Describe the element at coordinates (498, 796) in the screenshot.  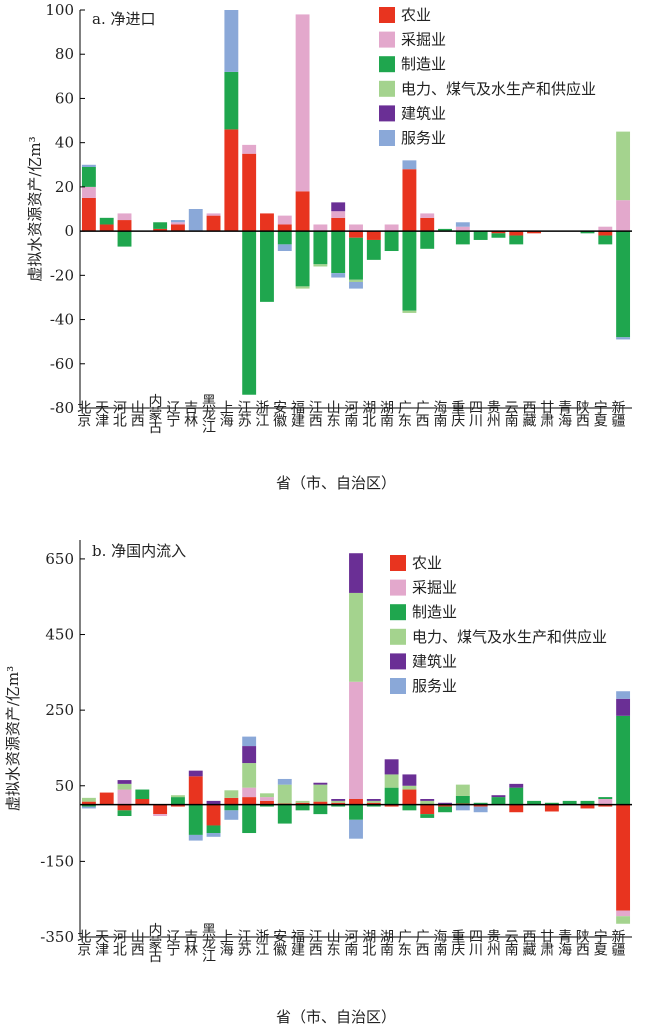
I see `bar-segment: 贵州 建筑业: 5` at that location.